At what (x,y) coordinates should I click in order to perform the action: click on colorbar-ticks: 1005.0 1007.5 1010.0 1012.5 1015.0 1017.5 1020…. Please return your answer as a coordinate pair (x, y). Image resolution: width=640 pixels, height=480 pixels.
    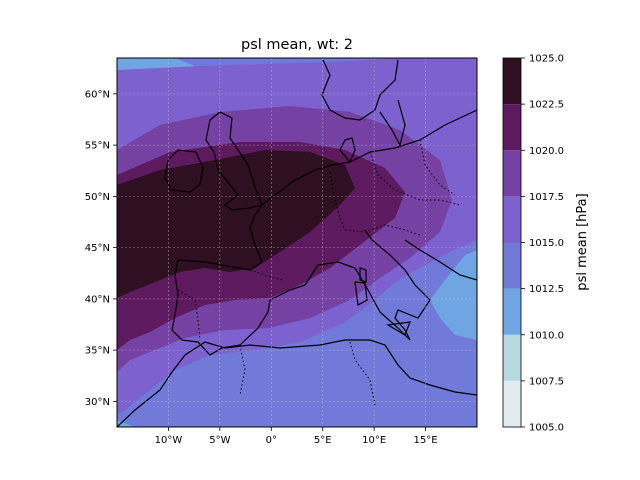
    Looking at the image, I should click on (542, 244).